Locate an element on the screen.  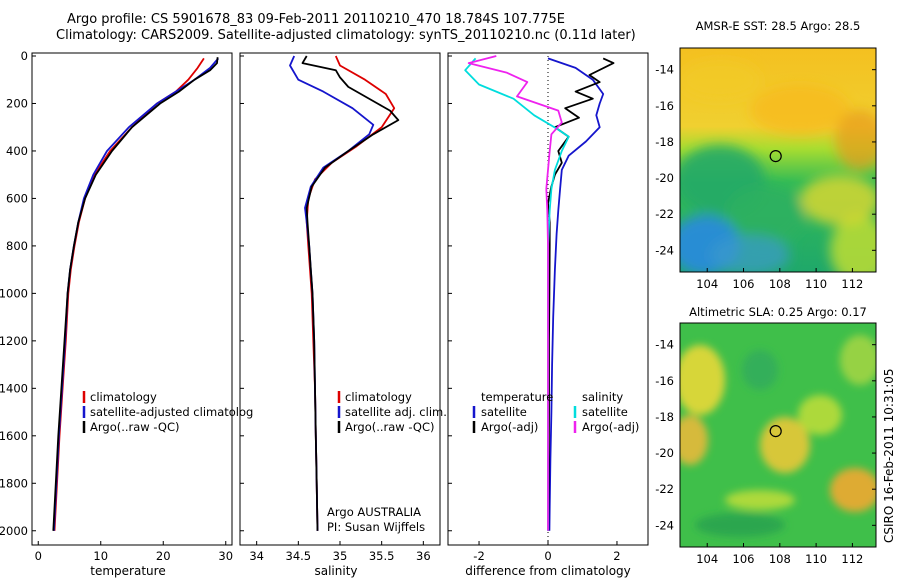
x-tick-label: 34.5 is located at coordinates (299, 556).